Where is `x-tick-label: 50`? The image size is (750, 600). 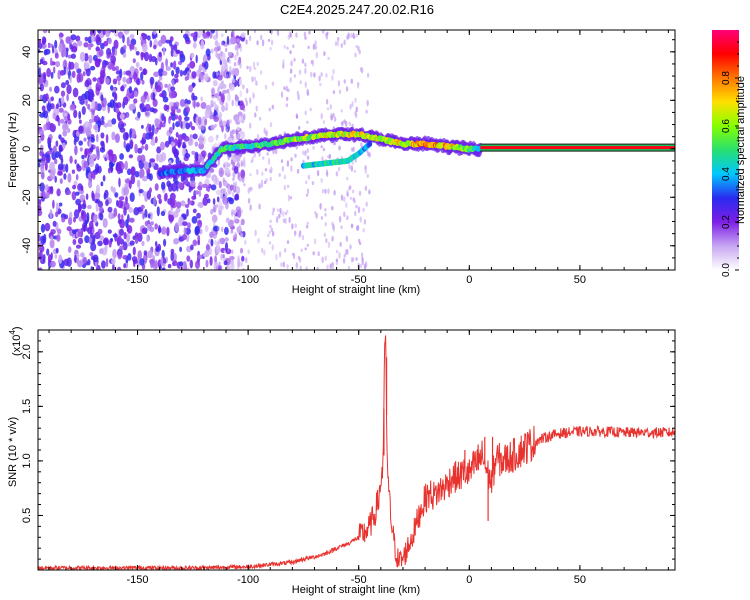 x-tick-label: 50 is located at coordinates (580, 280).